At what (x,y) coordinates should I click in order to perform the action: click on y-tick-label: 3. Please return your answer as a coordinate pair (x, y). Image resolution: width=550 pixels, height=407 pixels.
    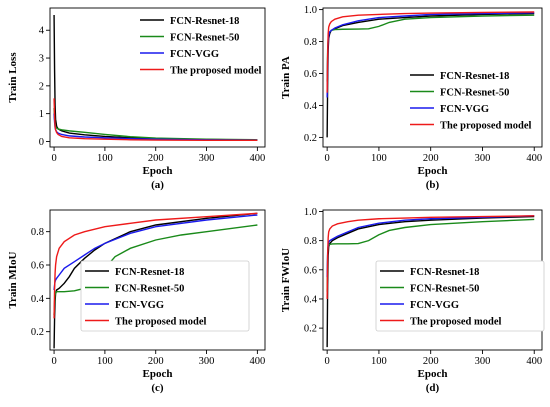
    Looking at the image, I should click on (41, 59).